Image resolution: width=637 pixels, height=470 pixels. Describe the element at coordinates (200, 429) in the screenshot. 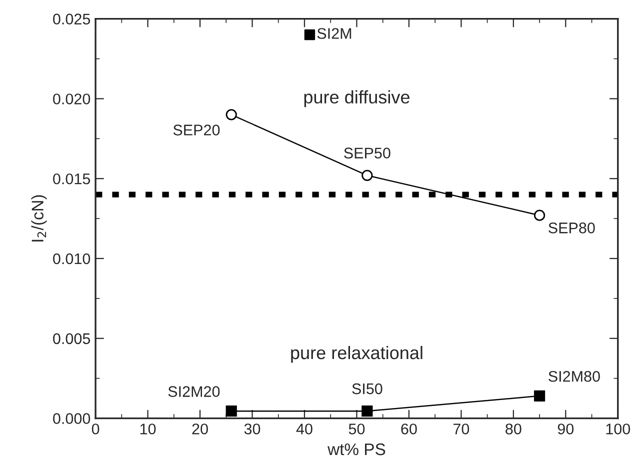

I see `x-tick-label: 20` at that location.